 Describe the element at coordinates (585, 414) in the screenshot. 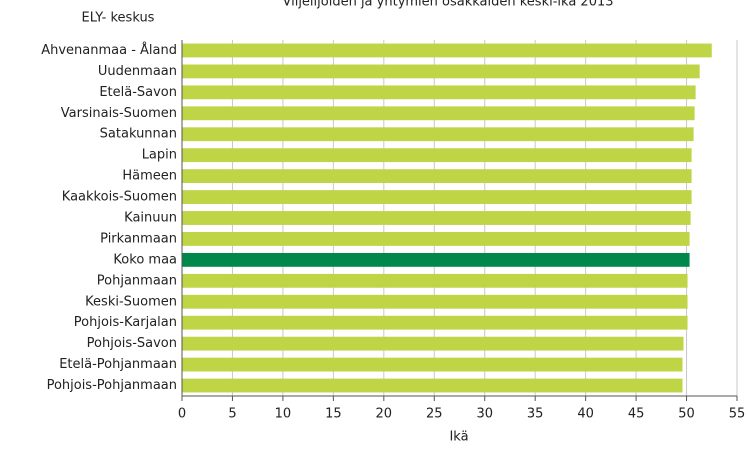

I see `x-tick-label: 40` at that location.